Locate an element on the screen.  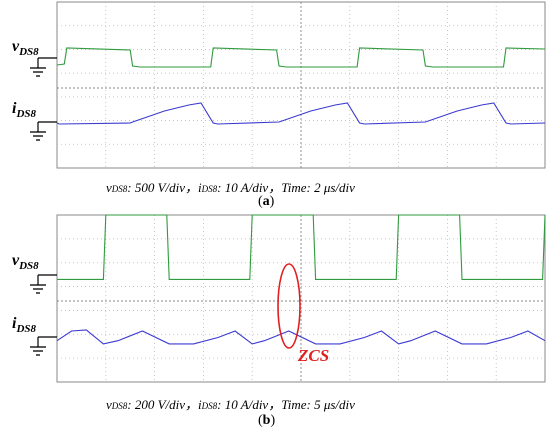
subfigure-label-b: (b) is located at coordinates (267, 420).